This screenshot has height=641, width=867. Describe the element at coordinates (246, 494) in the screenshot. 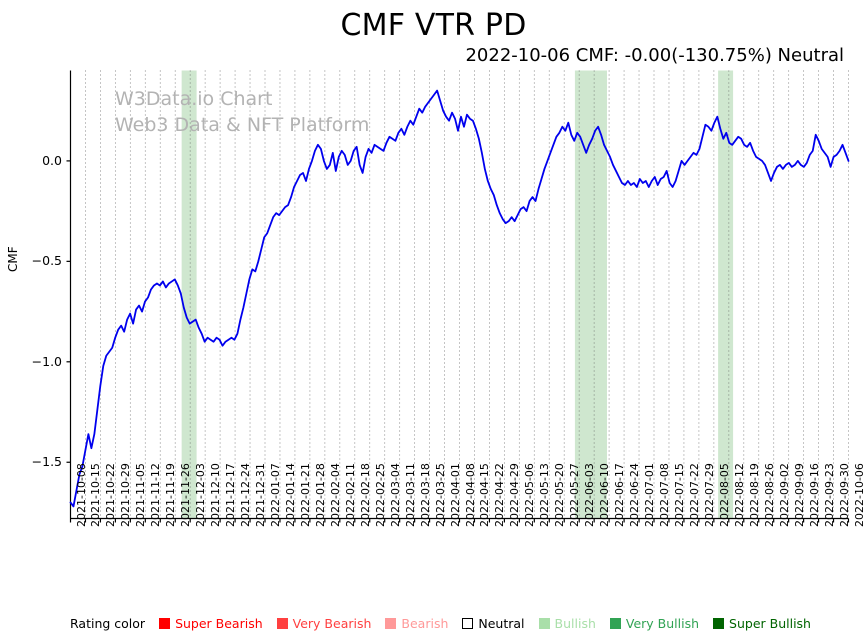

I see `x-tick-label: 2021-12-24` at that location.